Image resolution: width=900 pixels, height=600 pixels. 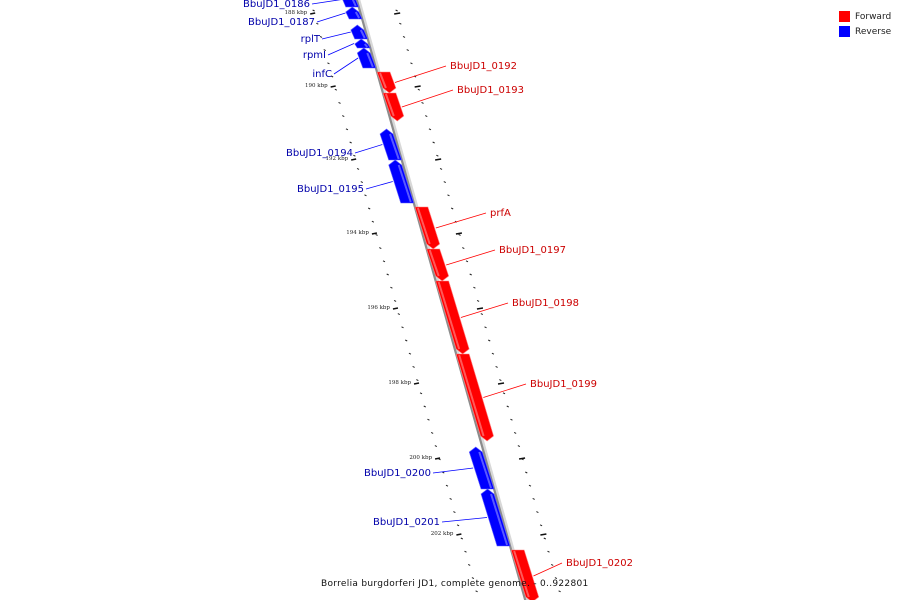 What do you see at coordinates (322, 74) in the screenshot?
I see `gene-label: infC` at bounding box center [322, 74].